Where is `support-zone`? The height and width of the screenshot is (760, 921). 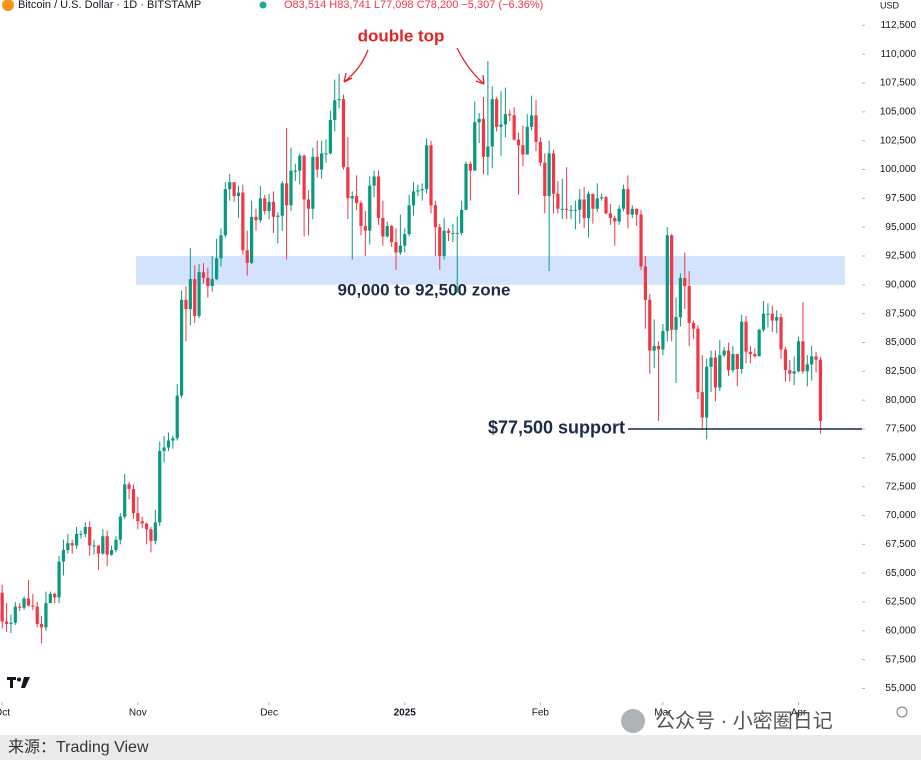
support-zone is located at coordinates (490, 270).